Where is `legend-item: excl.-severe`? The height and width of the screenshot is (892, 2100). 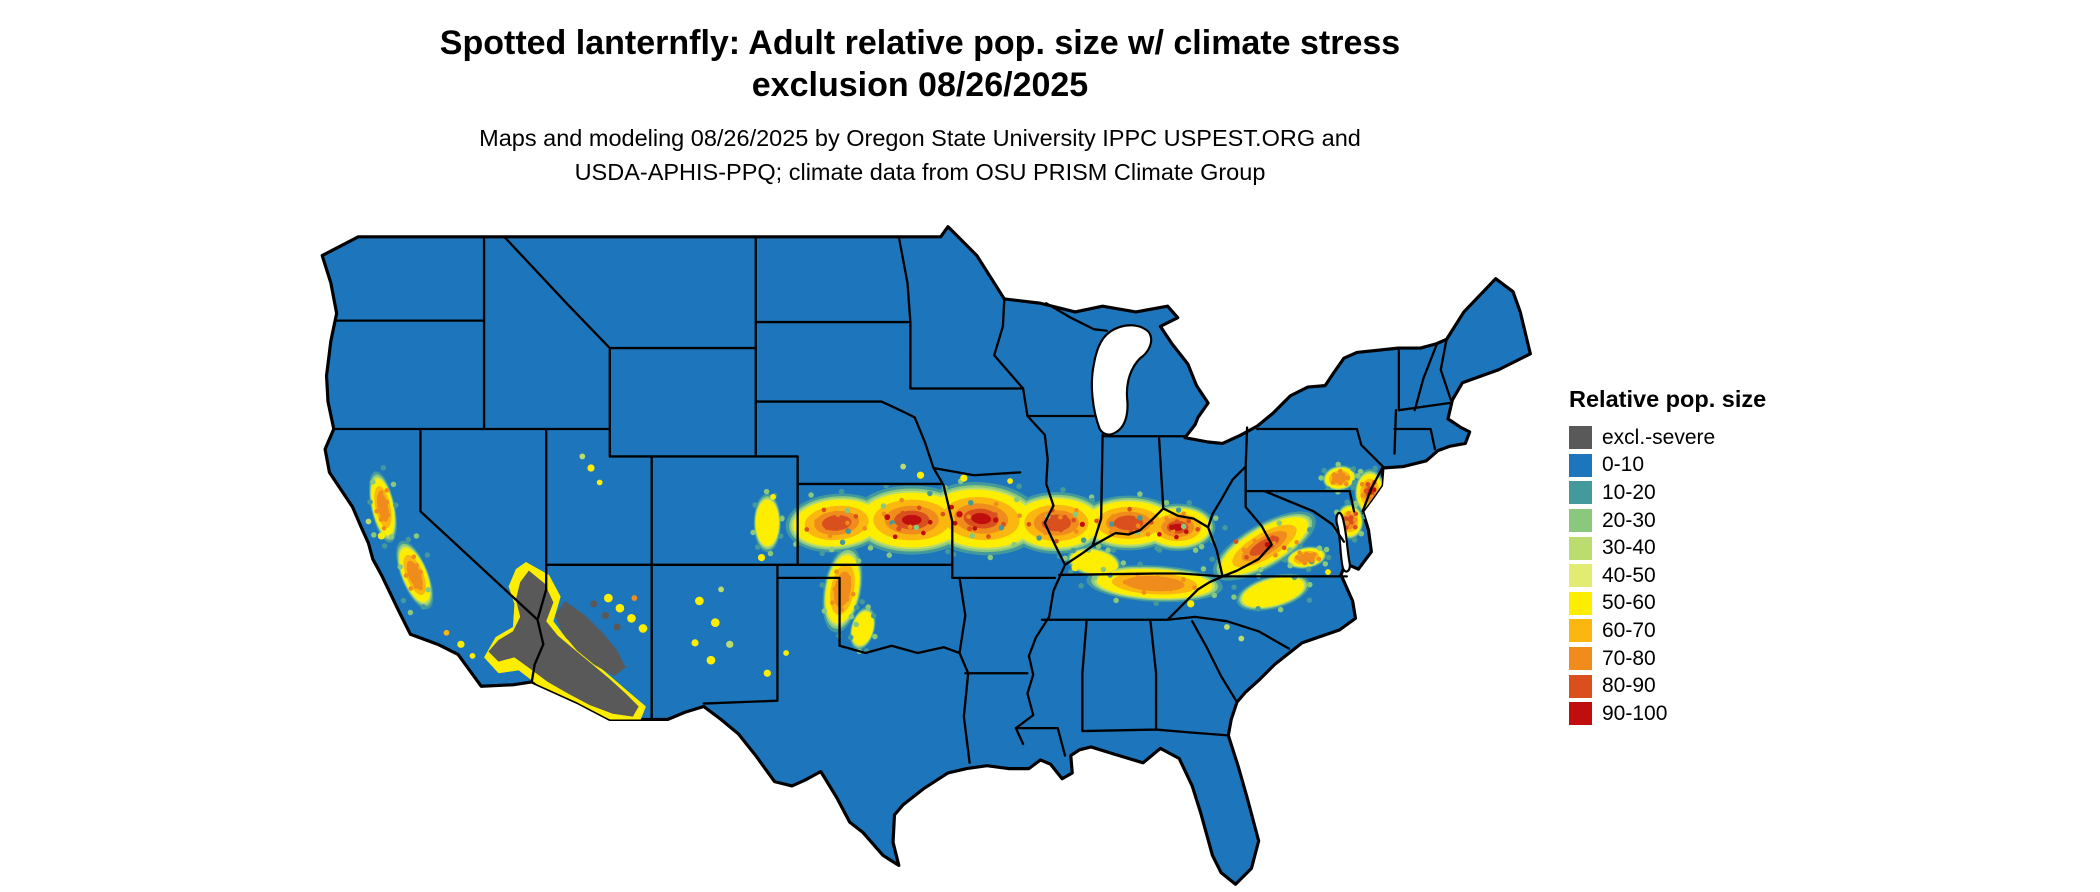
legend-item: excl.-severe is located at coordinates (1667, 438).